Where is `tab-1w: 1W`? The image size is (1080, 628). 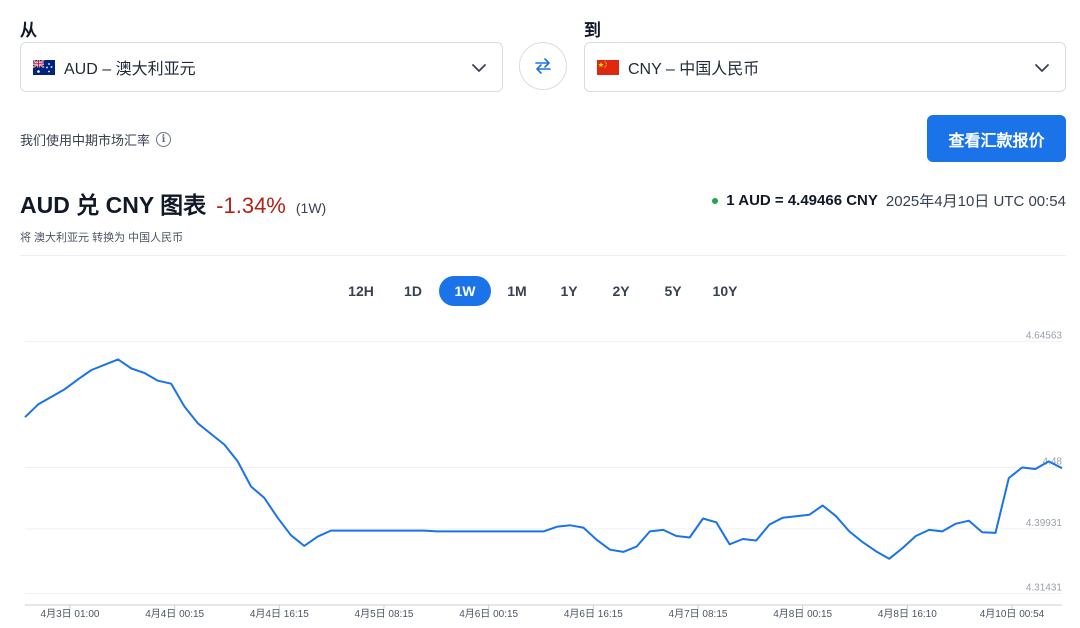 tab-1w: 1W is located at coordinates (465, 291).